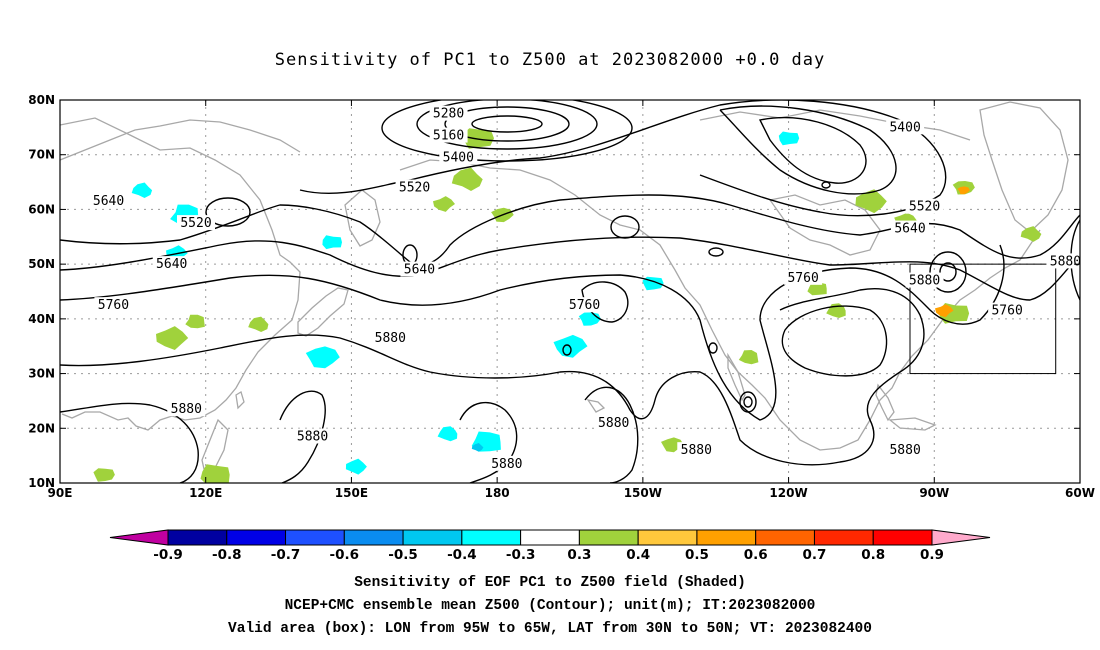  What do you see at coordinates (983, 319) in the screenshot?
I see `valid-area-rect` at bounding box center [983, 319].